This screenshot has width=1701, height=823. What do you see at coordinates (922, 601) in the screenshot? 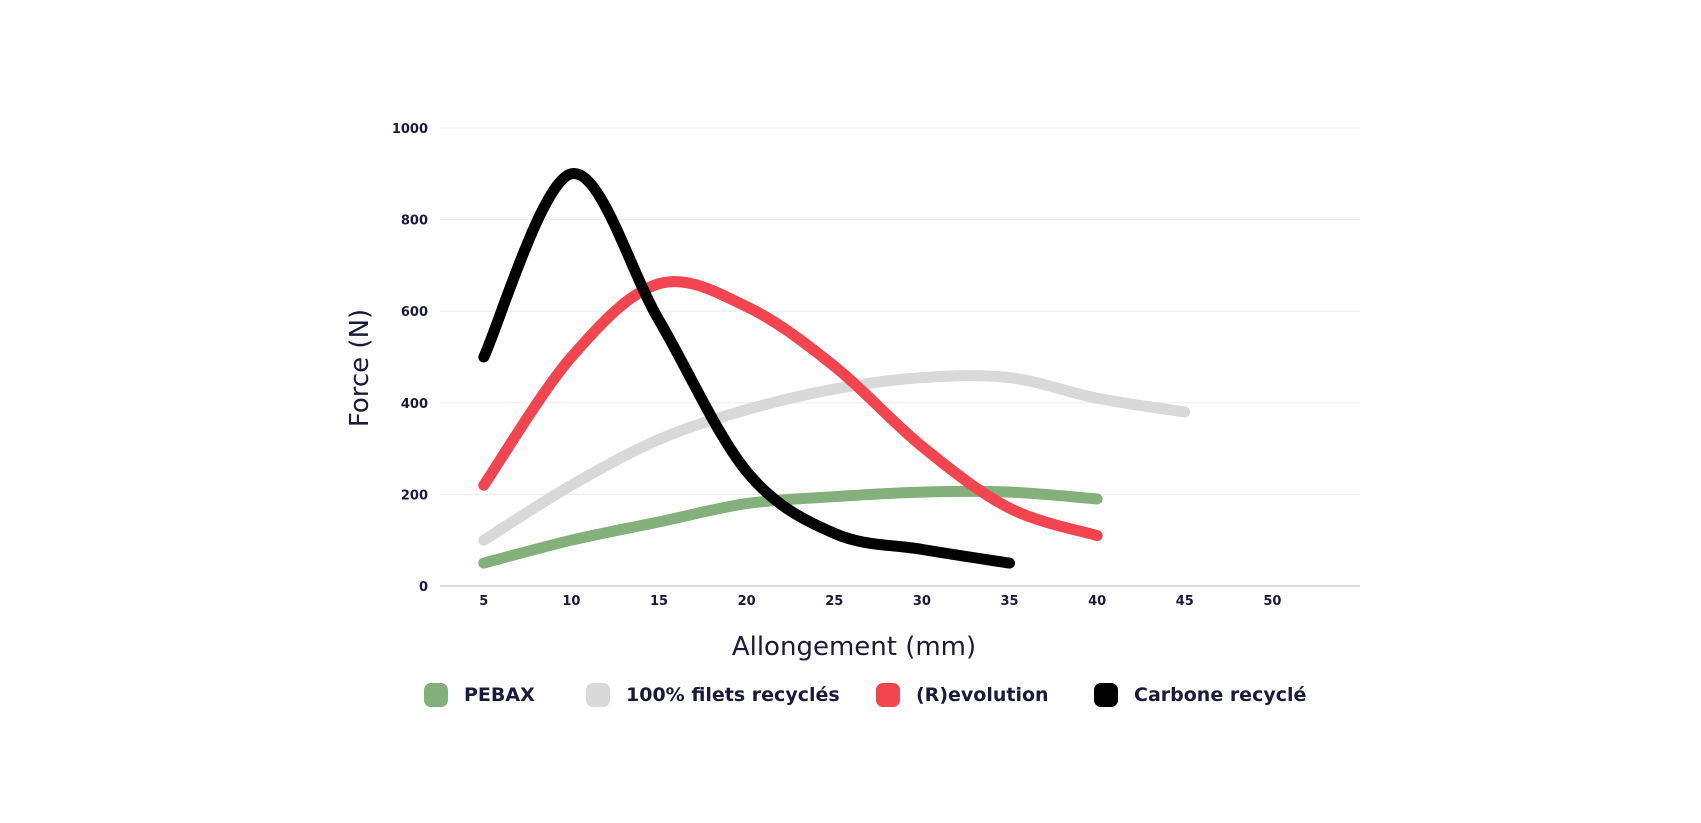
I see `x-tick-label: 30` at bounding box center [922, 601].